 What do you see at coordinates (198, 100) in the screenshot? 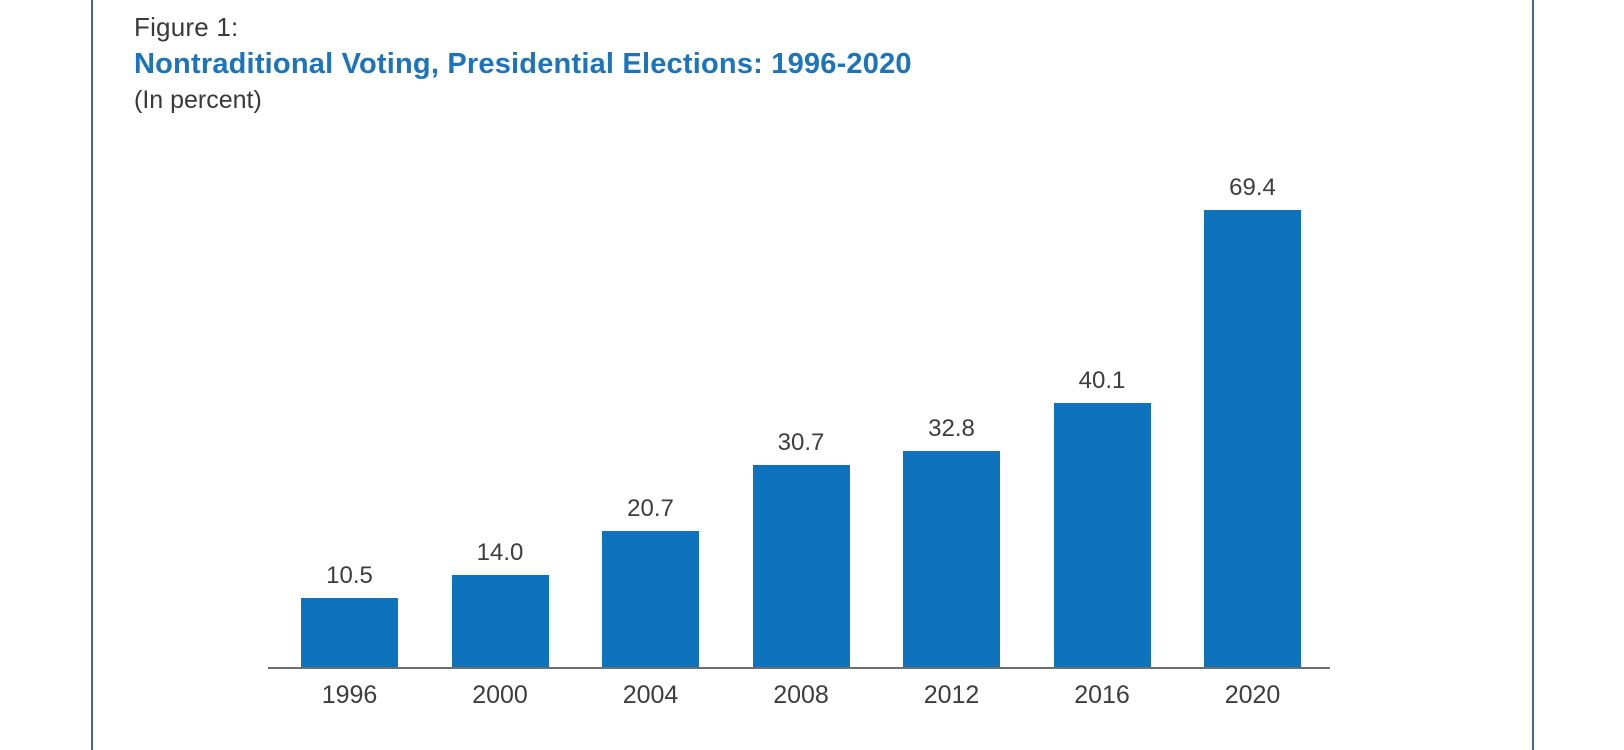
I see `figure-units-note: (In percent)` at bounding box center [198, 100].